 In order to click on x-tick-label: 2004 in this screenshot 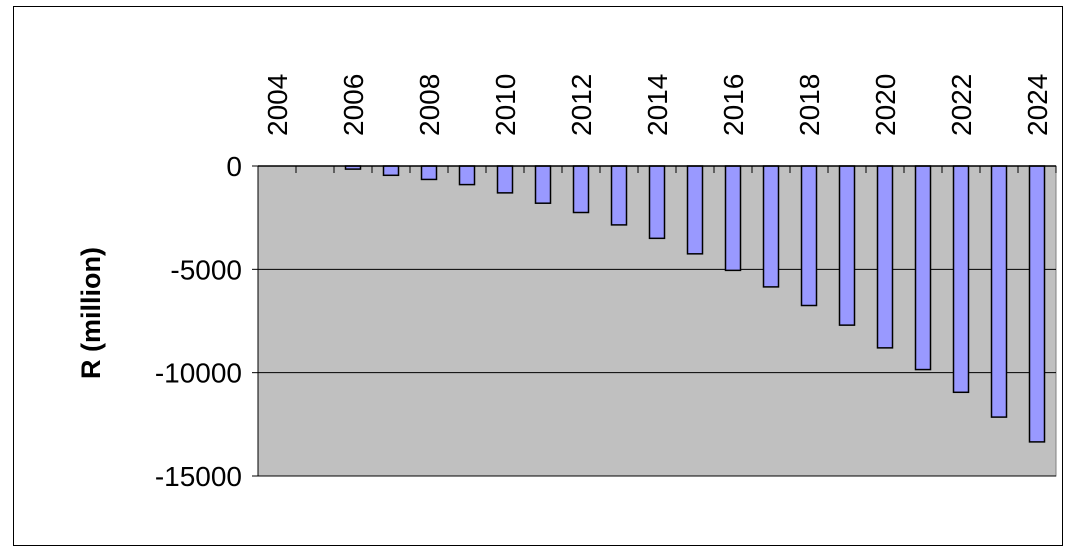, I will do `click(277, 105)`.